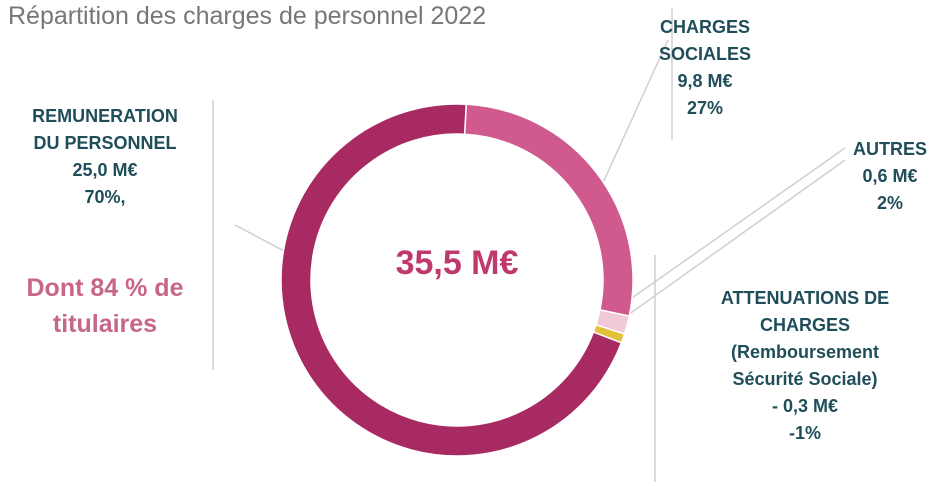 This screenshot has width=947, height=486. What do you see at coordinates (804, 433) in the screenshot?
I see `percent-label: -1%` at bounding box center [804, 433].